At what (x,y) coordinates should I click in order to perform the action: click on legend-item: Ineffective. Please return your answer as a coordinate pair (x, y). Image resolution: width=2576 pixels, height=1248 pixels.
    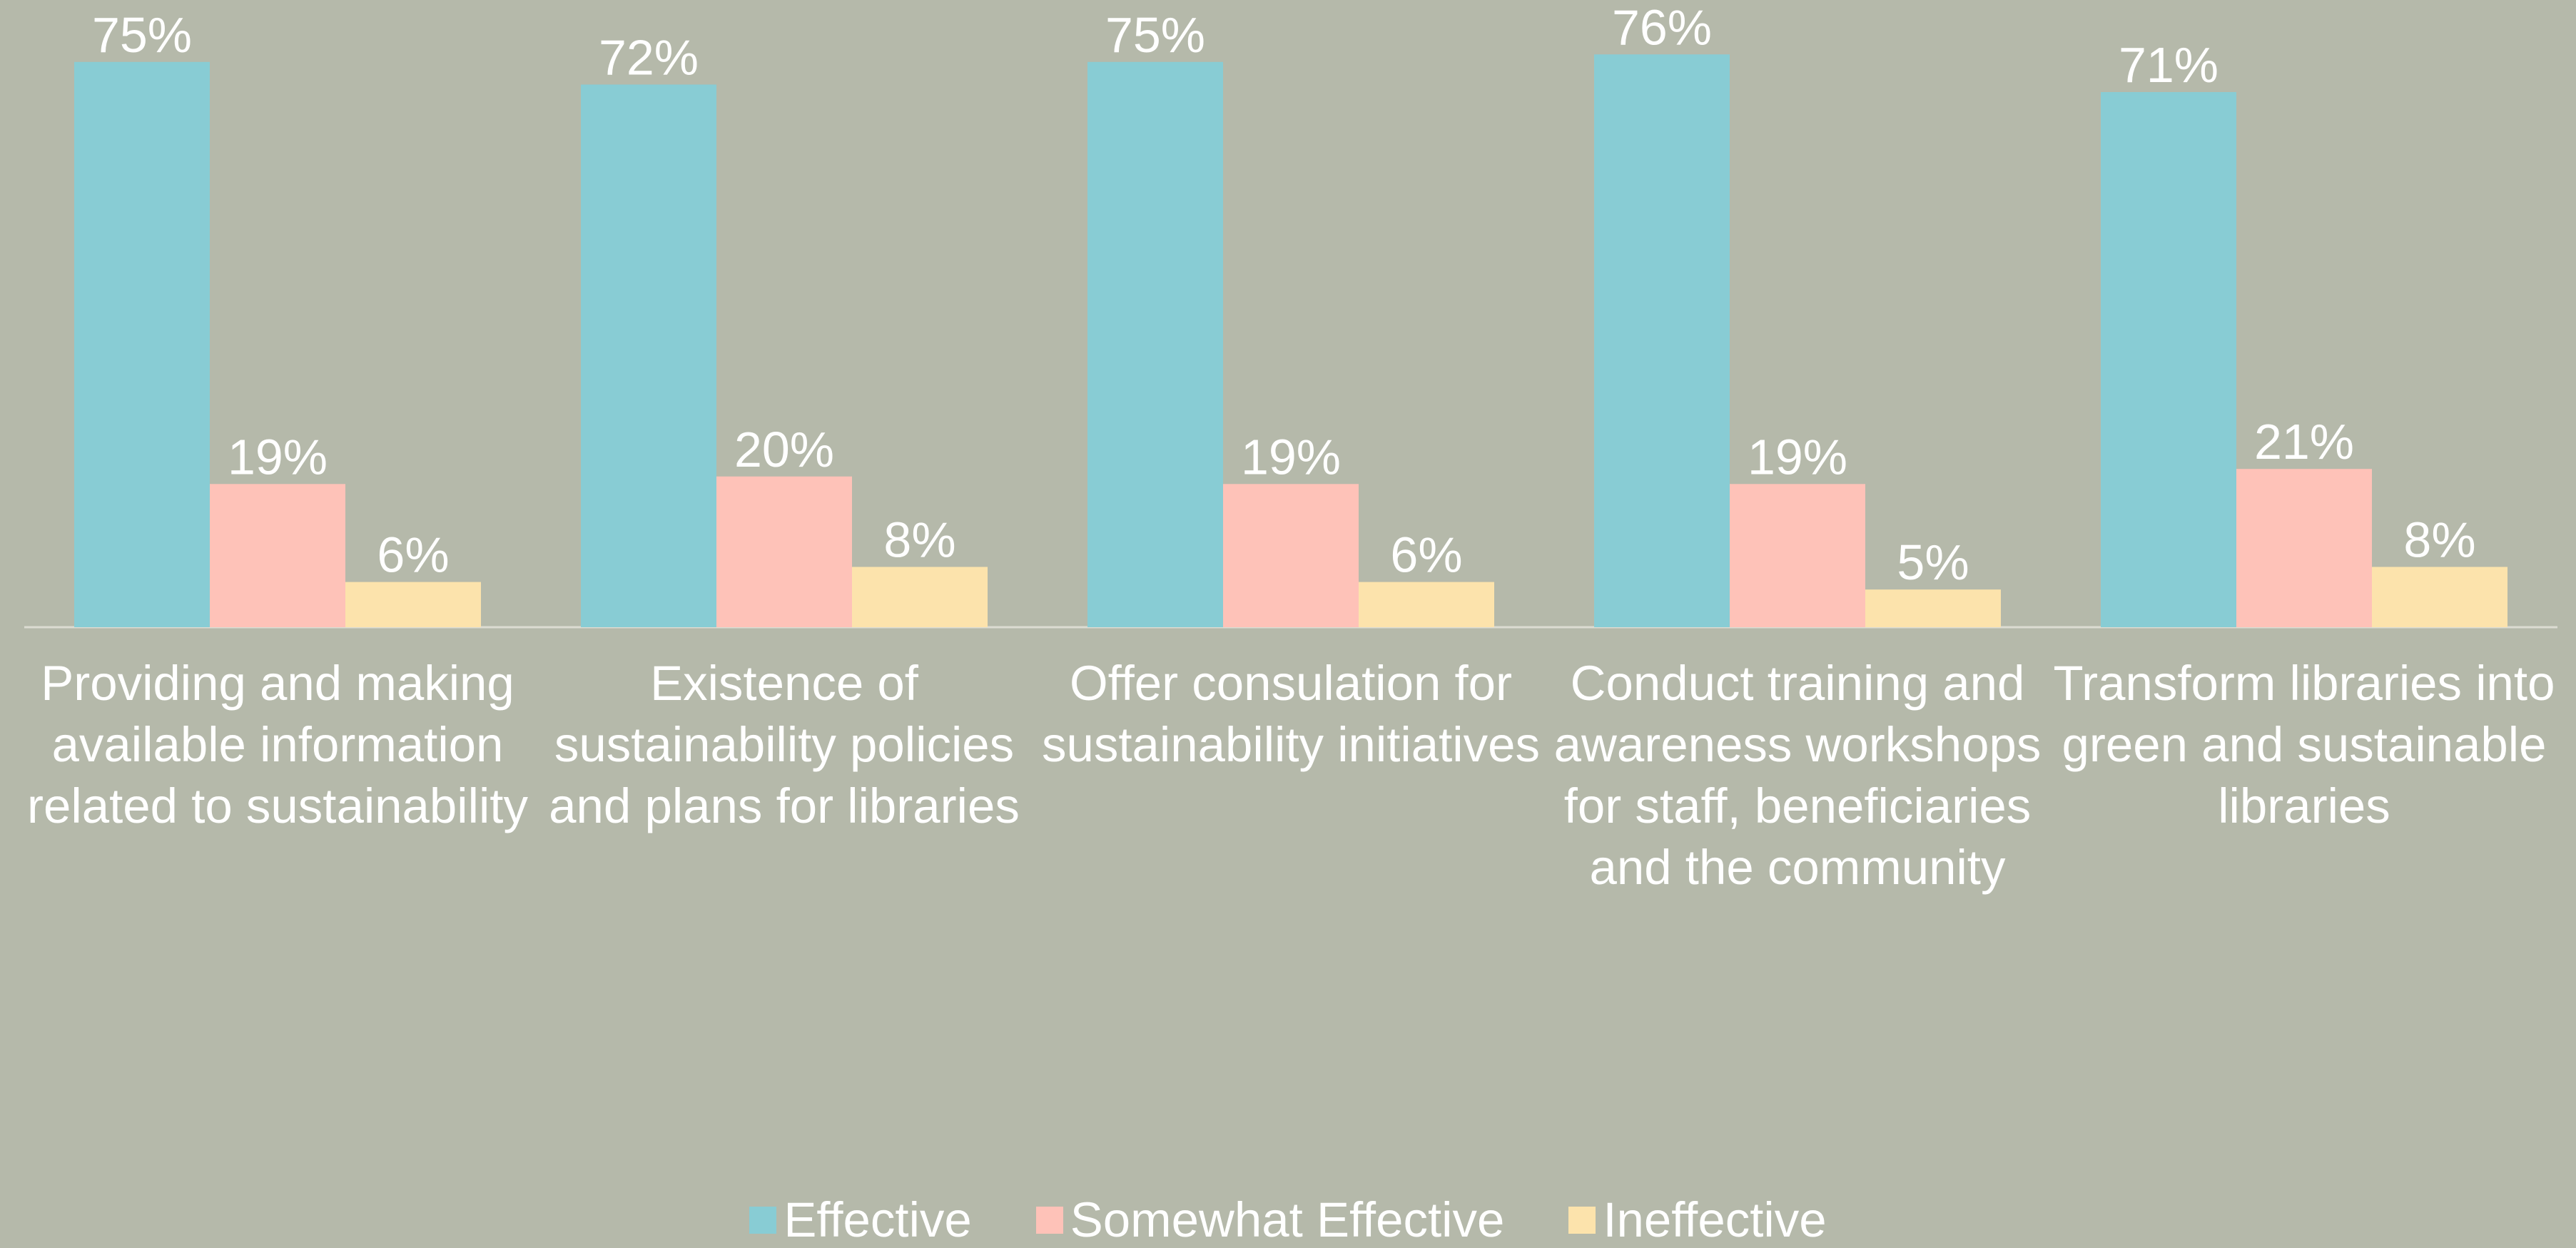
    Looking at the image, I should click on (1697, 1220).